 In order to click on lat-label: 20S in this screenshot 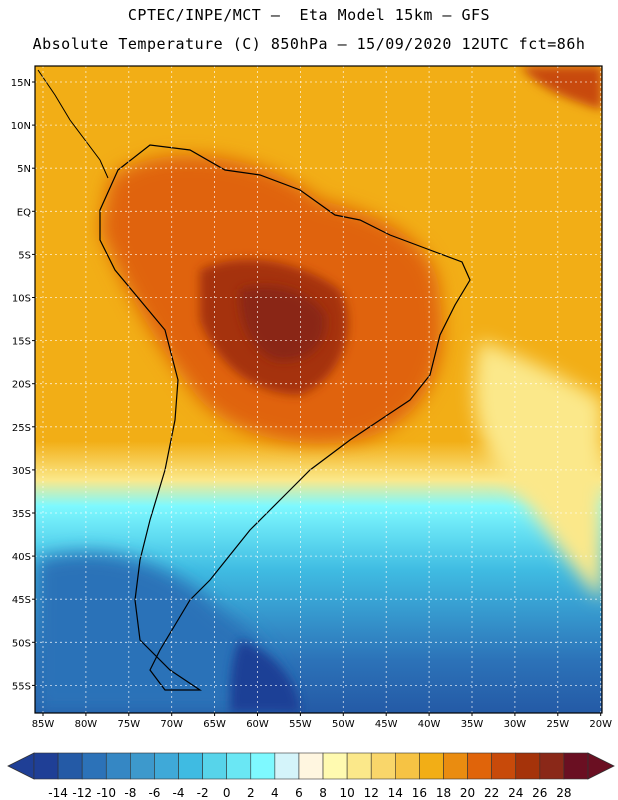, I will do `click(21, 385)`.